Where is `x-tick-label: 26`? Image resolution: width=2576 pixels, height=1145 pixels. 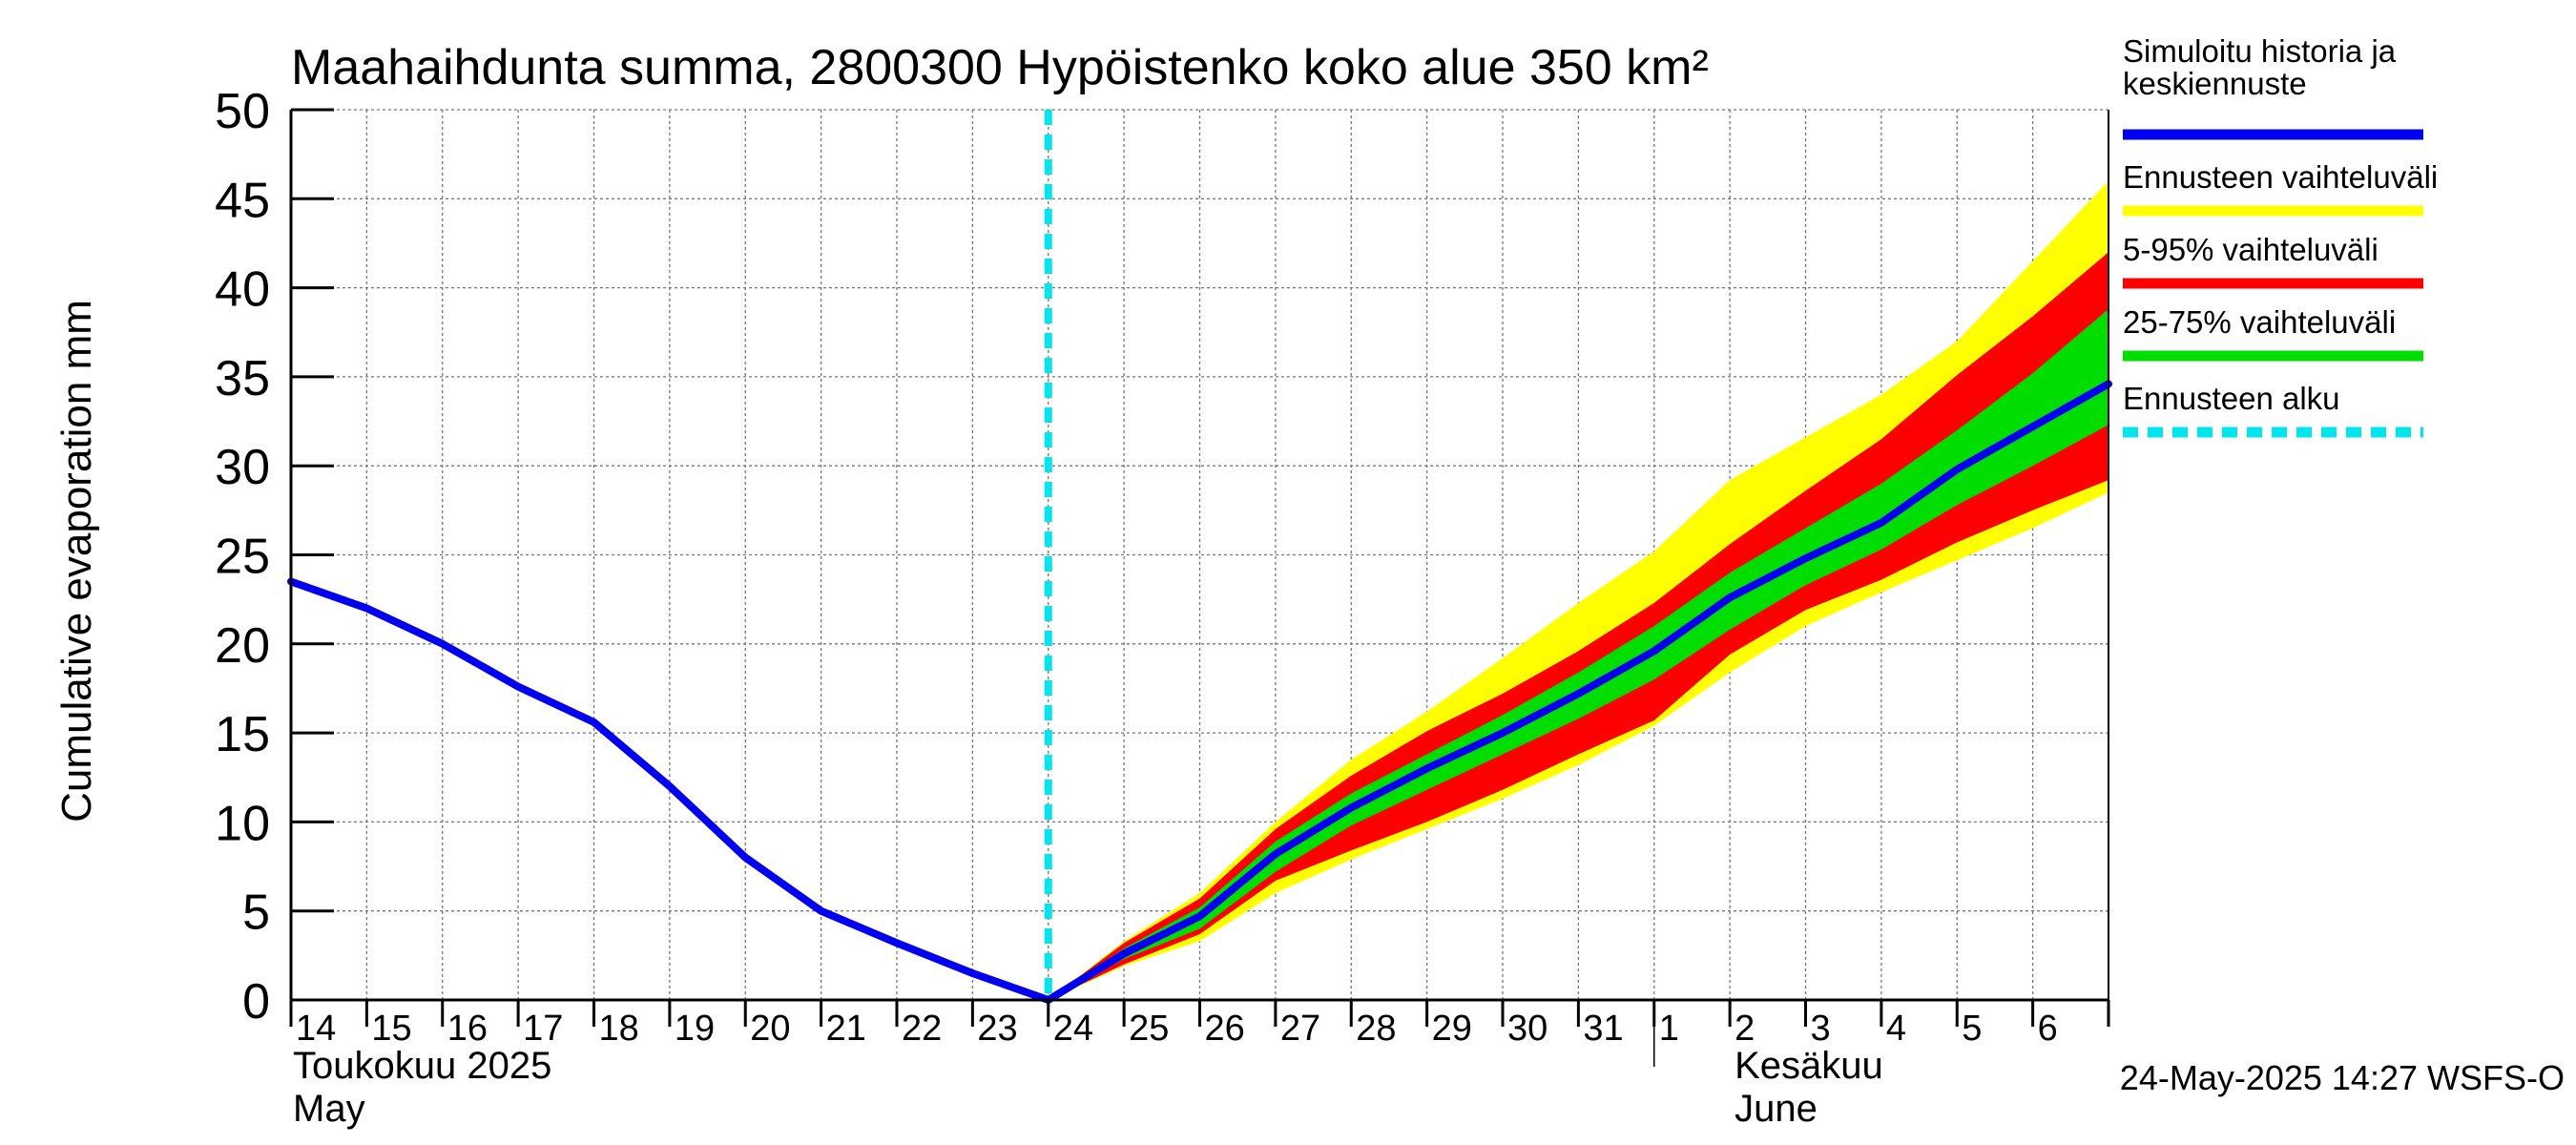 x-tick-label: 26 is located at coordinates (1225, 1029).